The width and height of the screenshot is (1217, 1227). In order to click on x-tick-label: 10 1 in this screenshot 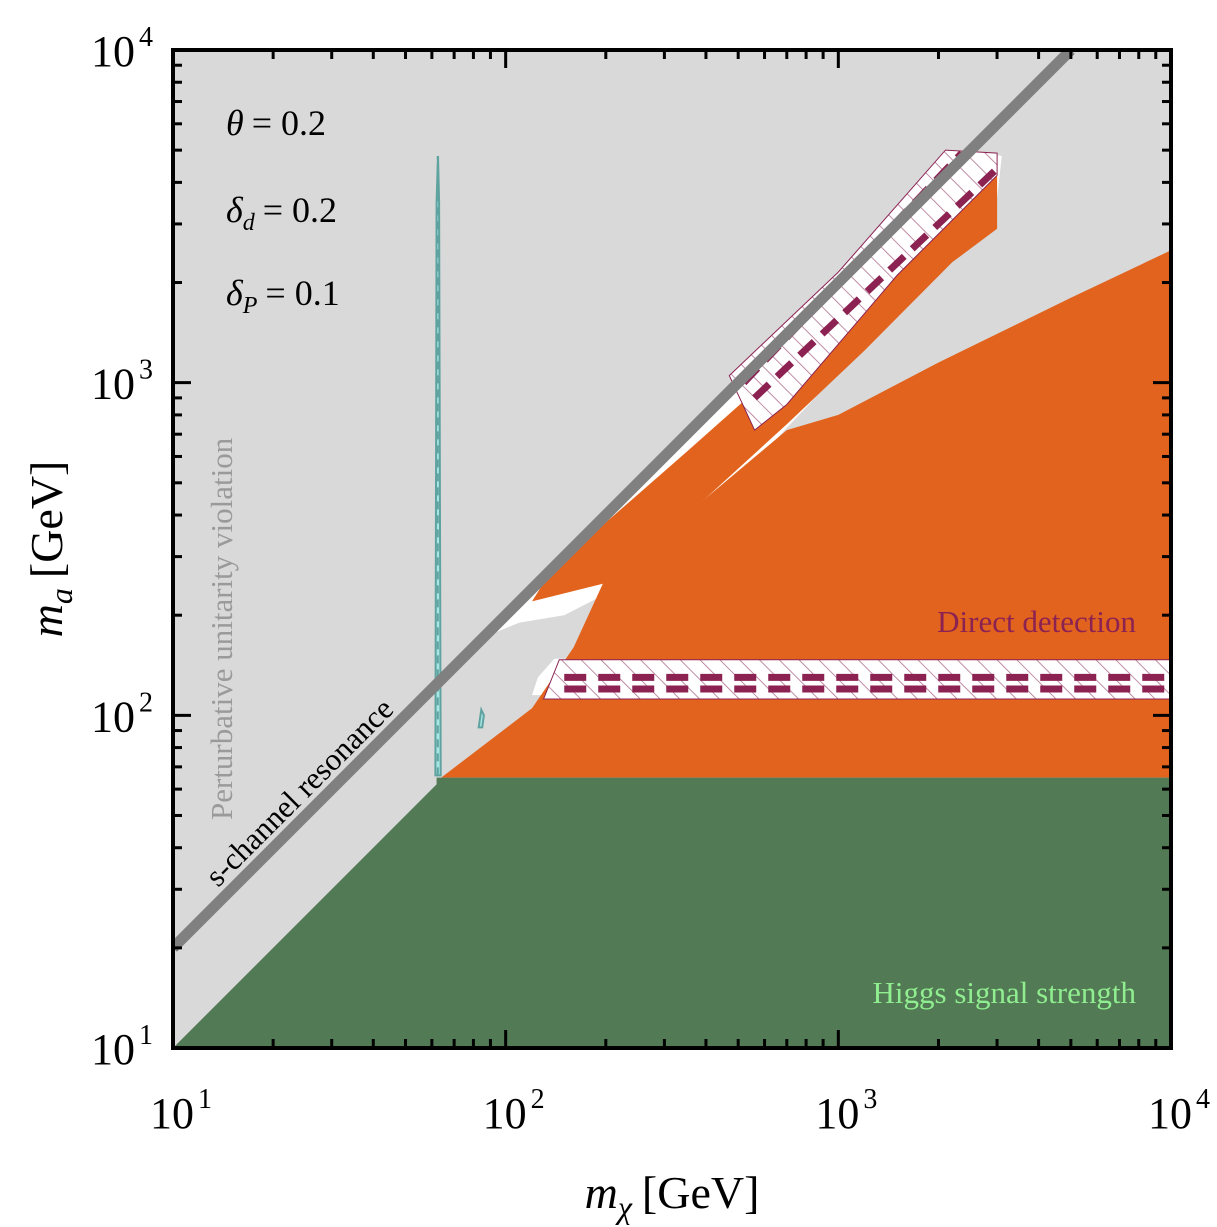, I will do `click(181, 1111)`.